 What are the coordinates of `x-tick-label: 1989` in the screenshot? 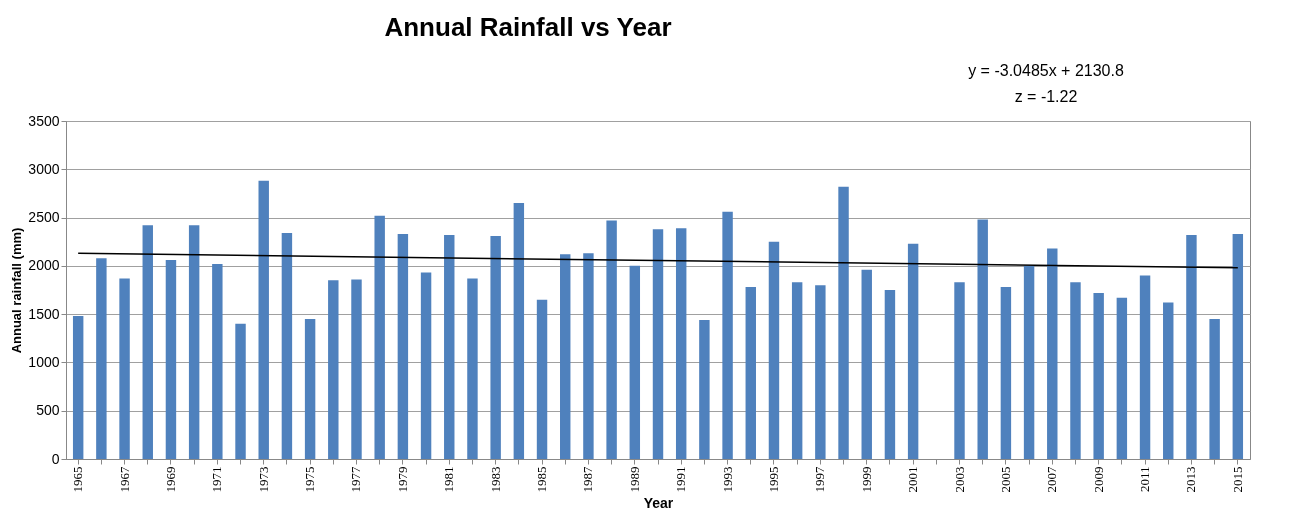 It's located at (634, 479).